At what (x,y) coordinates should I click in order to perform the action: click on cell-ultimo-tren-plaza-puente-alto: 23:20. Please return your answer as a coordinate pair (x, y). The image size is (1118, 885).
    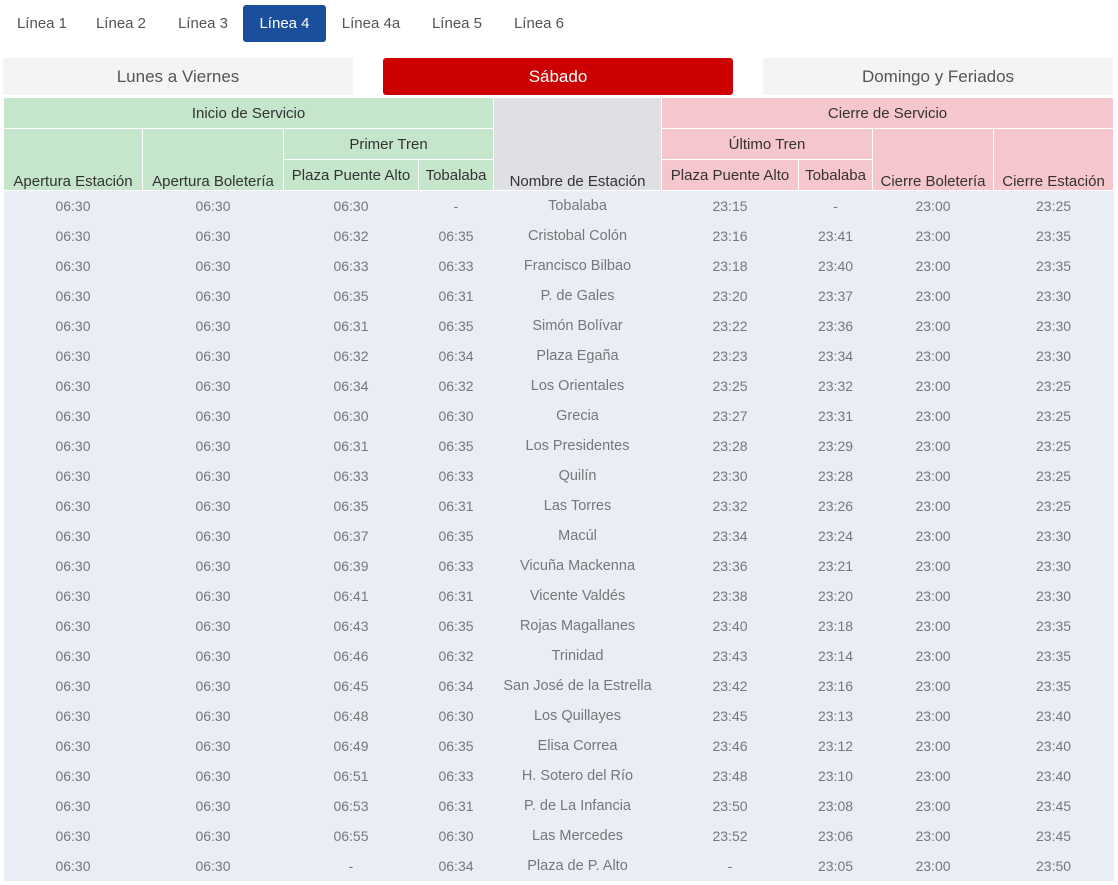
    Looking at the image, I should click on (730, 296).